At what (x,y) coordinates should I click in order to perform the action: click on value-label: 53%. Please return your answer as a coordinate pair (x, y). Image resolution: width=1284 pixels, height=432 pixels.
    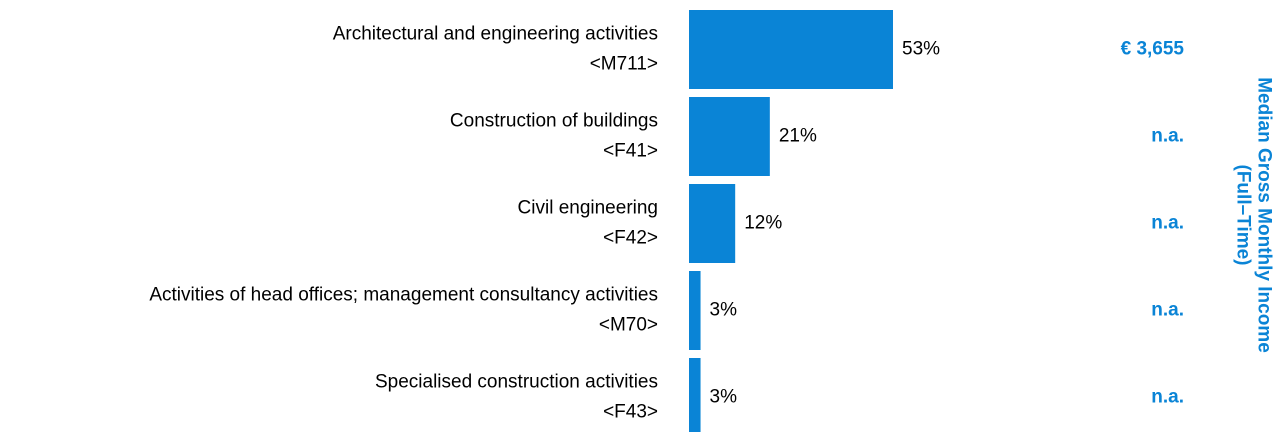
    Looking at the image, I should click on (921, 49).